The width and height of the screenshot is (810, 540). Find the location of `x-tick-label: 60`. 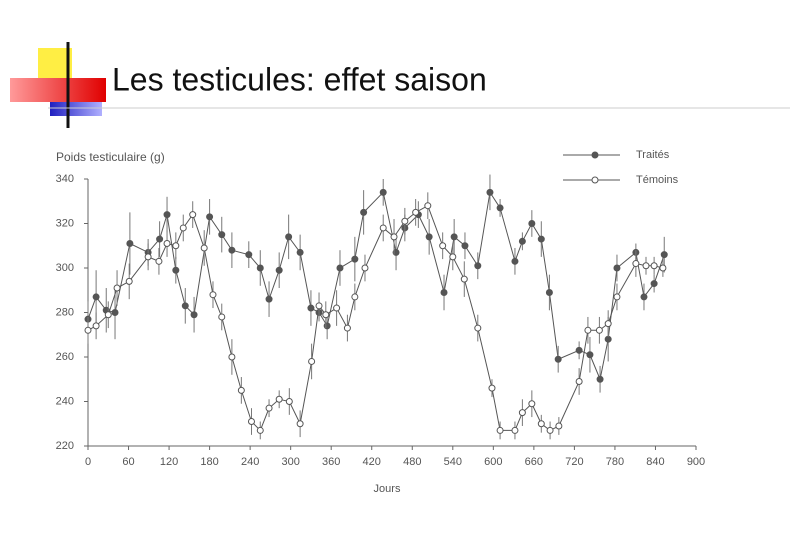

x-tick-label: 60 is located at coordinates (128, 462).